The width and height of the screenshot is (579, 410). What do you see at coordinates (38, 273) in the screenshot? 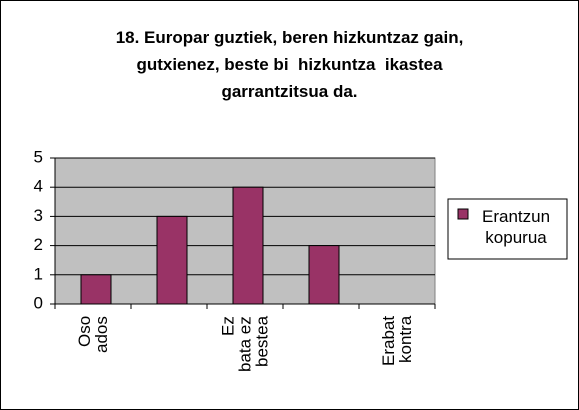
I see `y-tick-label: 1` at bounding box center [38, 273].